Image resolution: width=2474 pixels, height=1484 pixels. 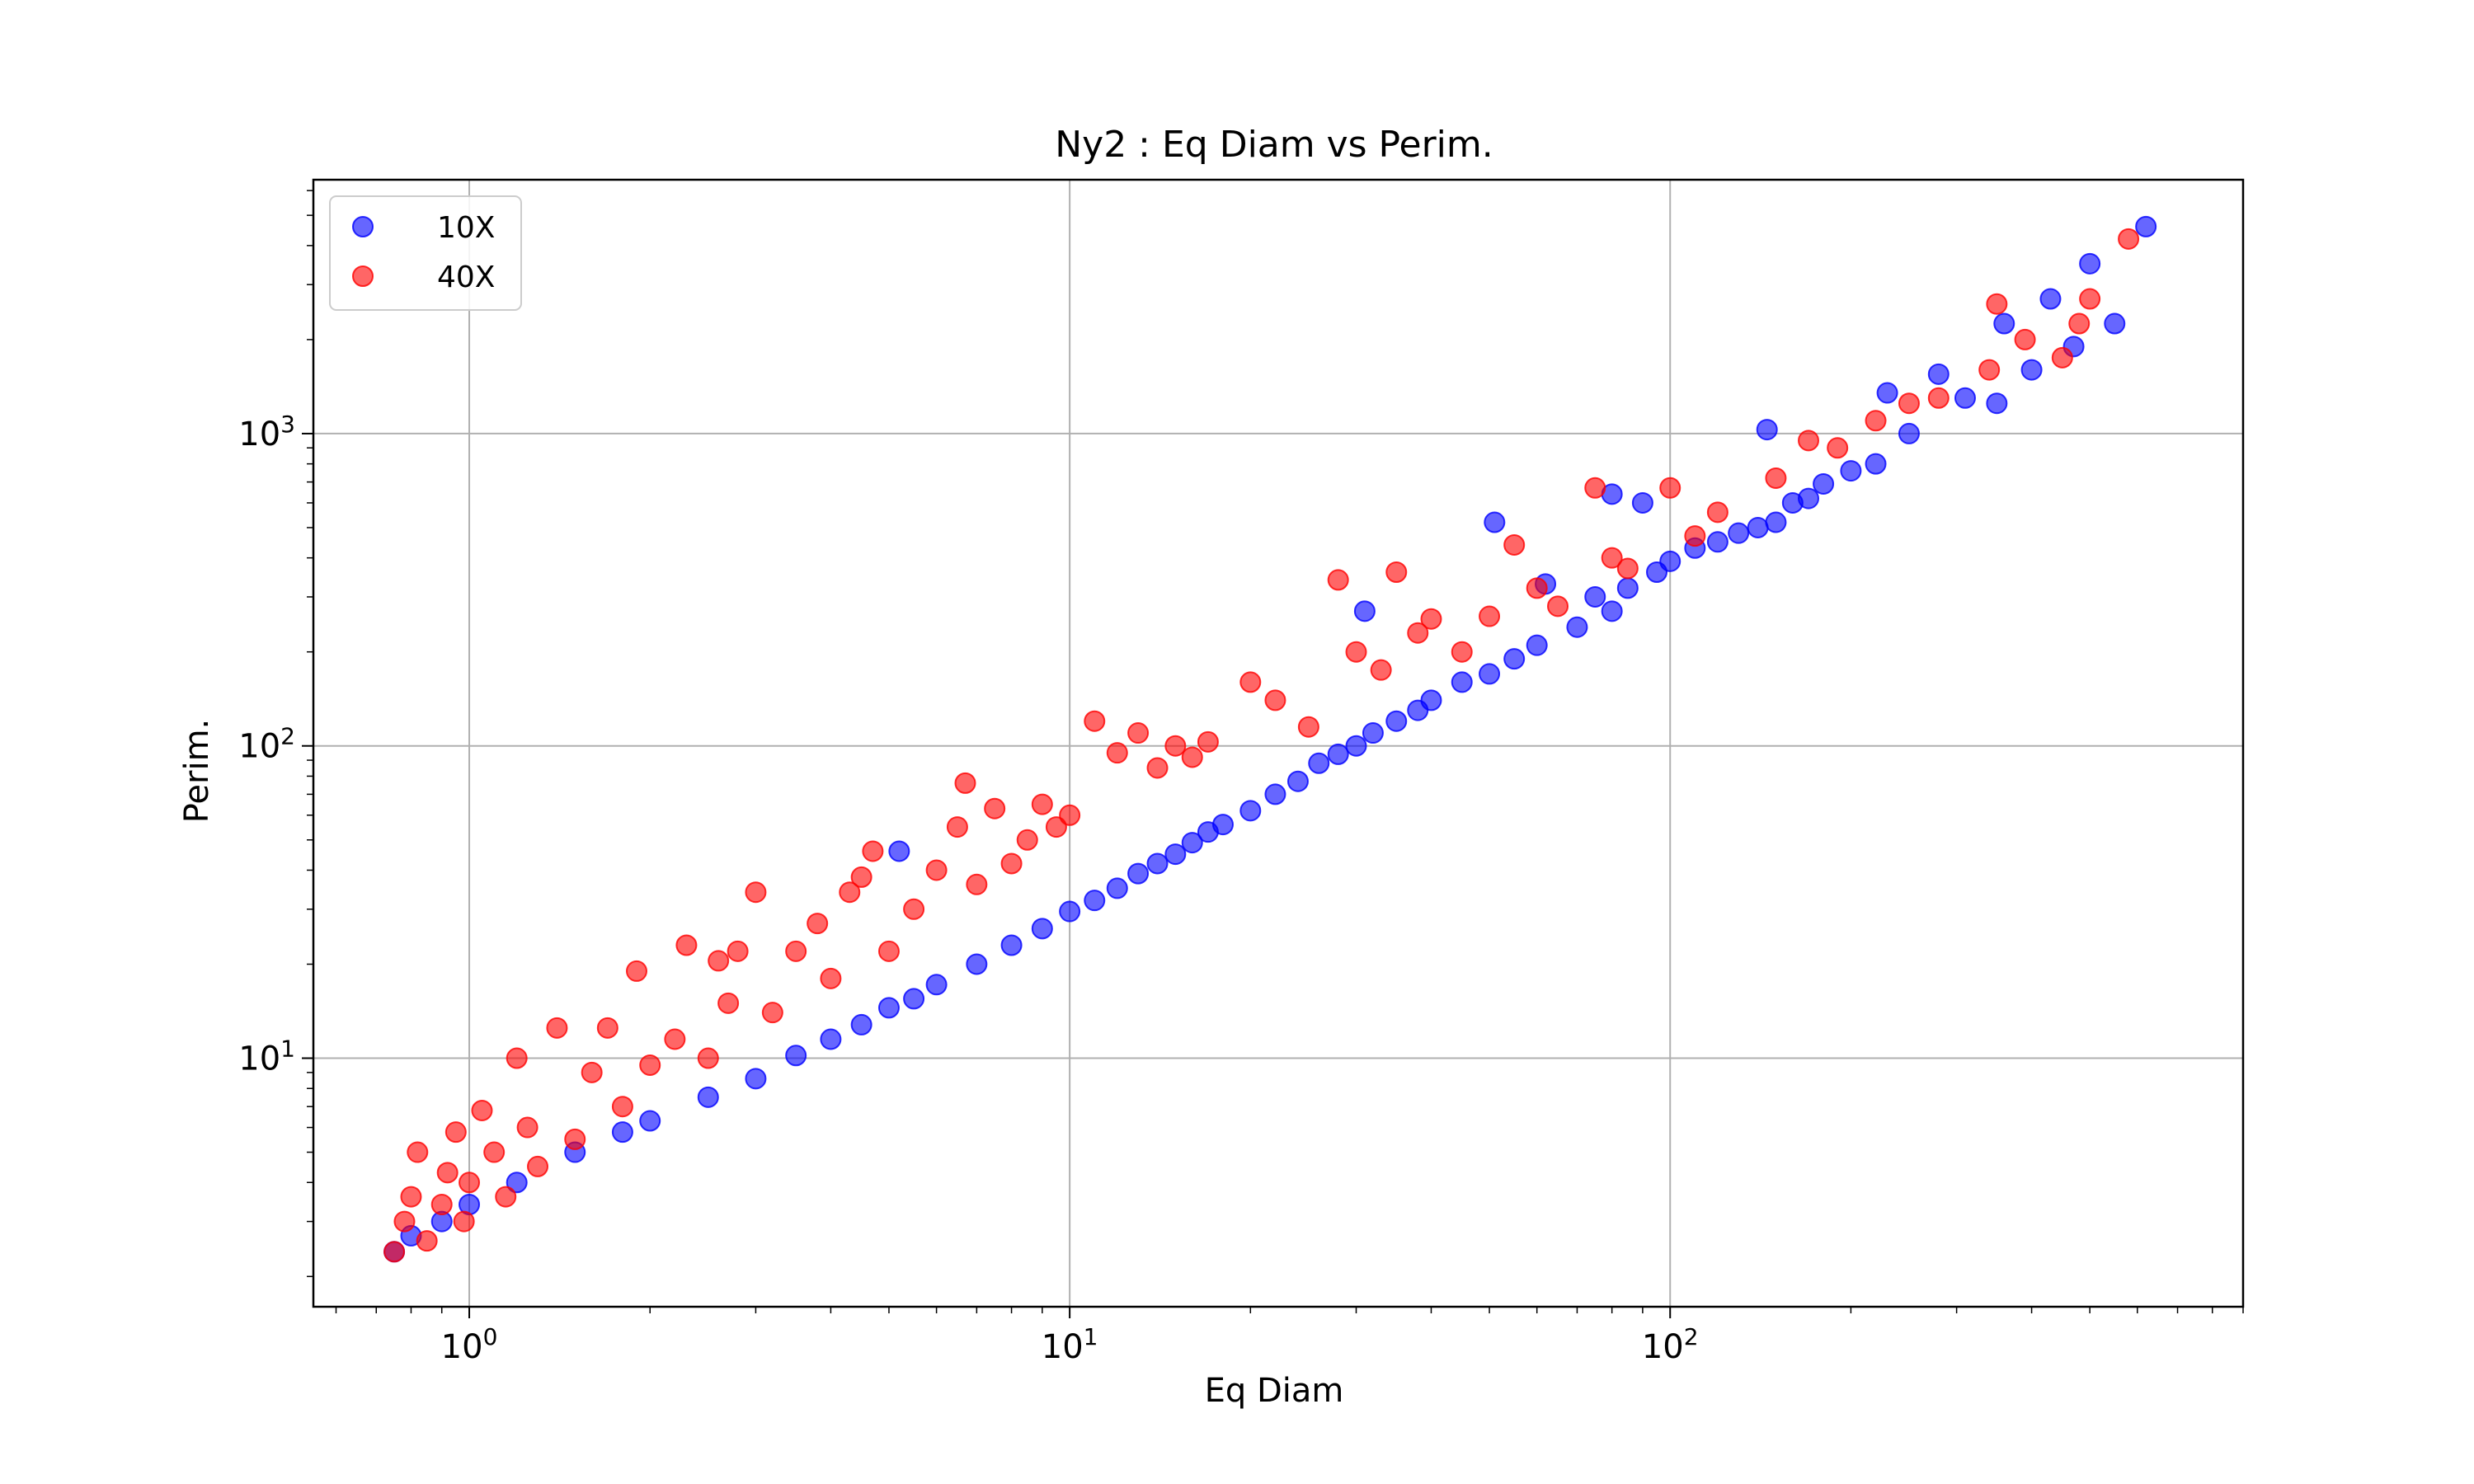 I want to click on x-axis-label: Eq Diam, so click(x=1274, y=1391).